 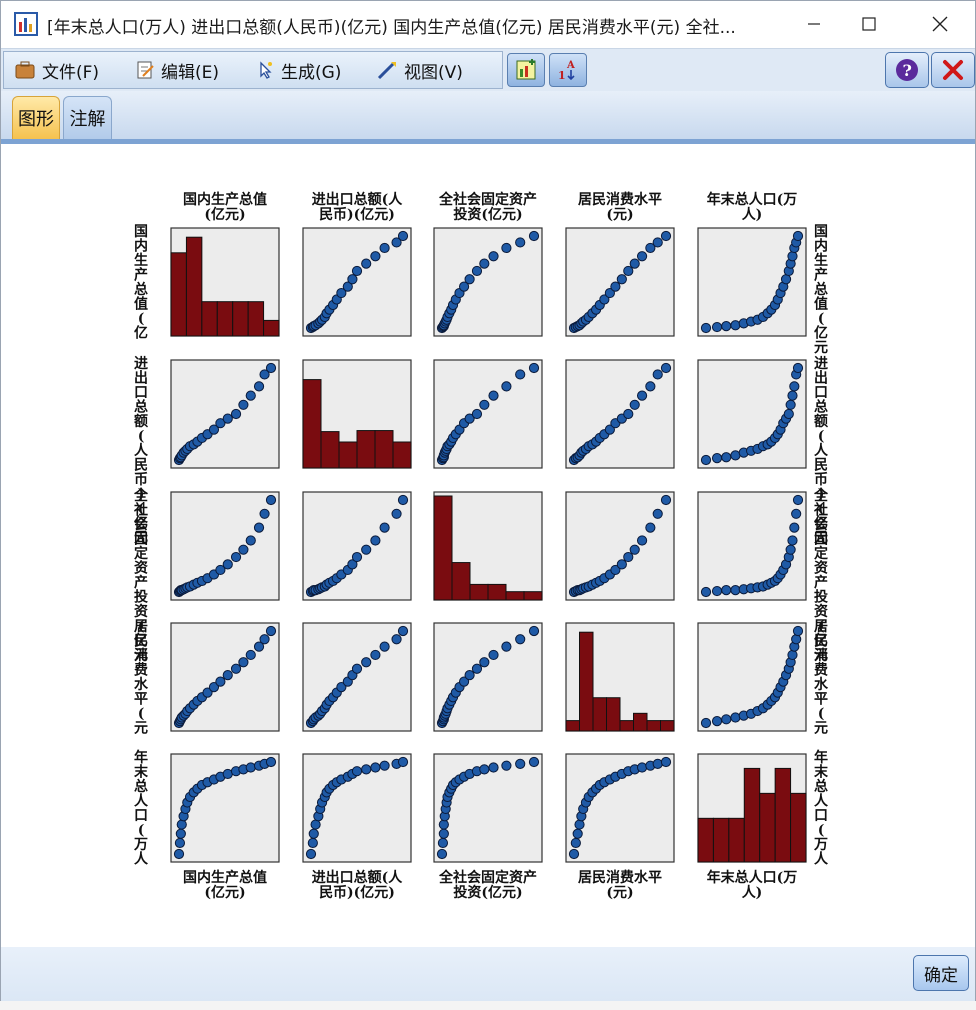 I want to click on right-axis-label: 全, so click(x=821, y=495).